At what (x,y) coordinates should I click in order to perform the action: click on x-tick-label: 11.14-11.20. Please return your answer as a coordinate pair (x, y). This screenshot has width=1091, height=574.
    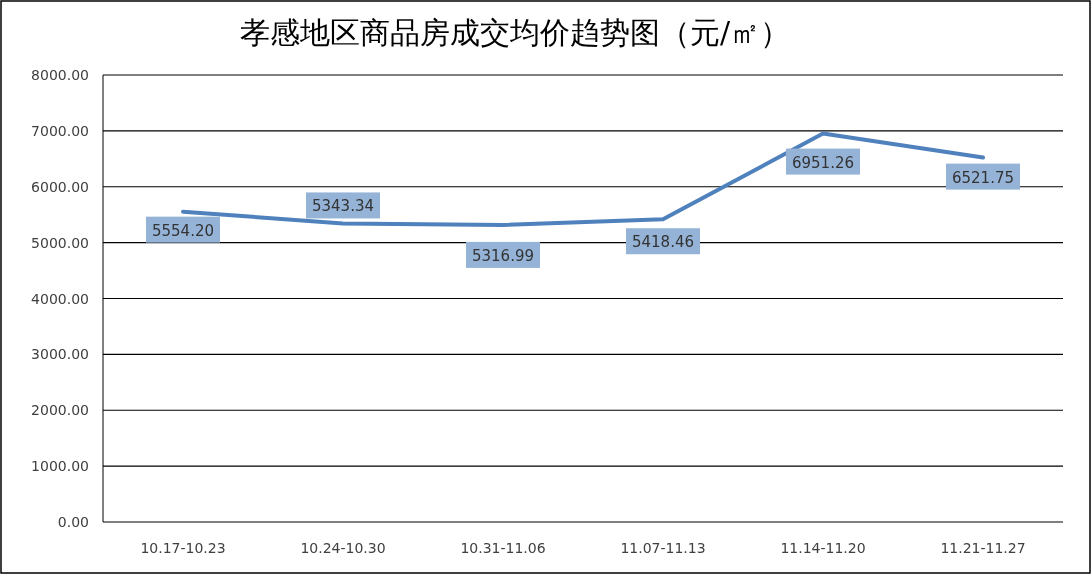
    Looking at the image, I should click on (823, 548).